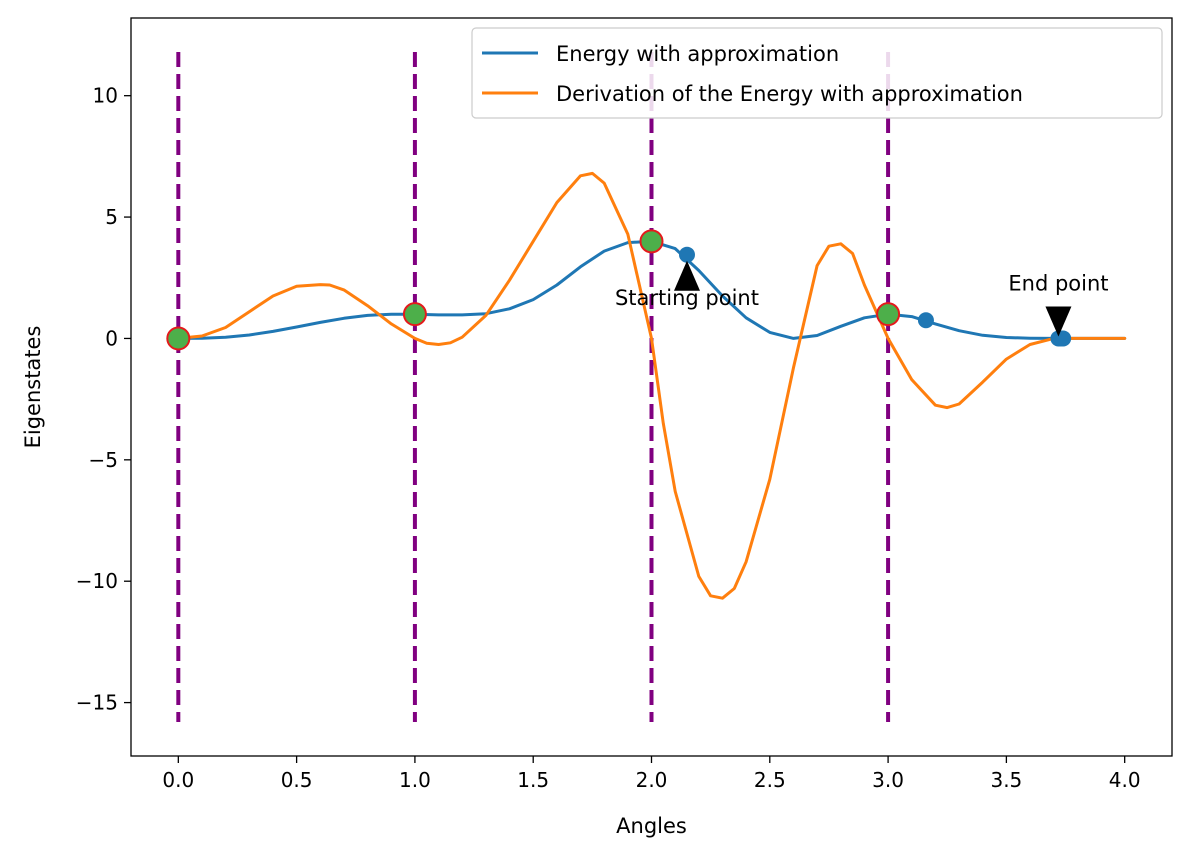 The height and width of the screenshot is (858, 1191). Describe the element at coordinates (97, 703) in the screenshot. I see `y-tick-label-5: −15` at that location.